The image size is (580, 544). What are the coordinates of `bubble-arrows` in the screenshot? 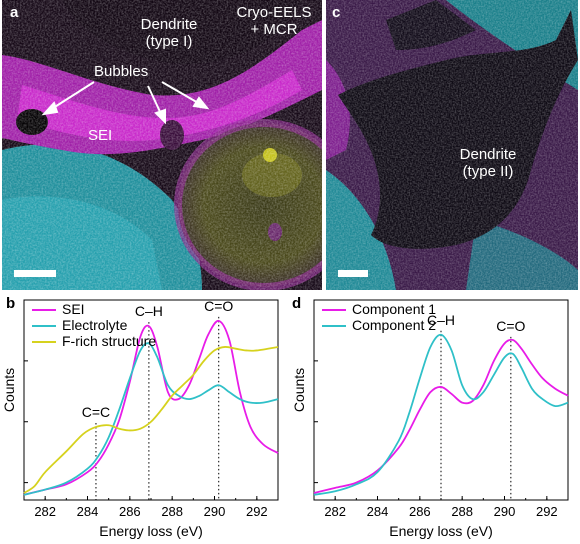 It's located at (125, 103).